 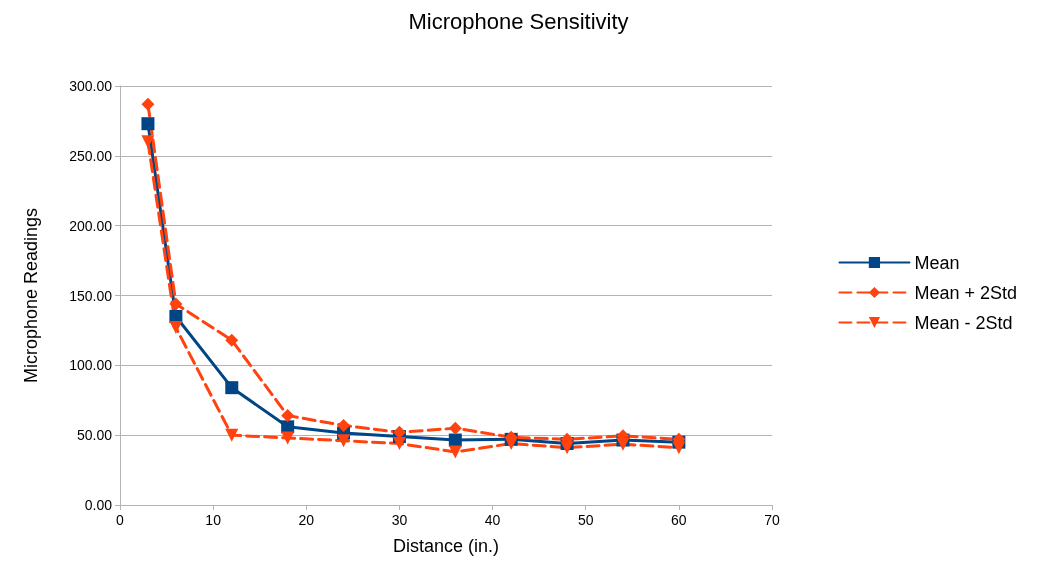 What do you see at coordinates (120, 520) in the screenshot?
I see `x-tick-label: 0` at bounding box center [120, 520].